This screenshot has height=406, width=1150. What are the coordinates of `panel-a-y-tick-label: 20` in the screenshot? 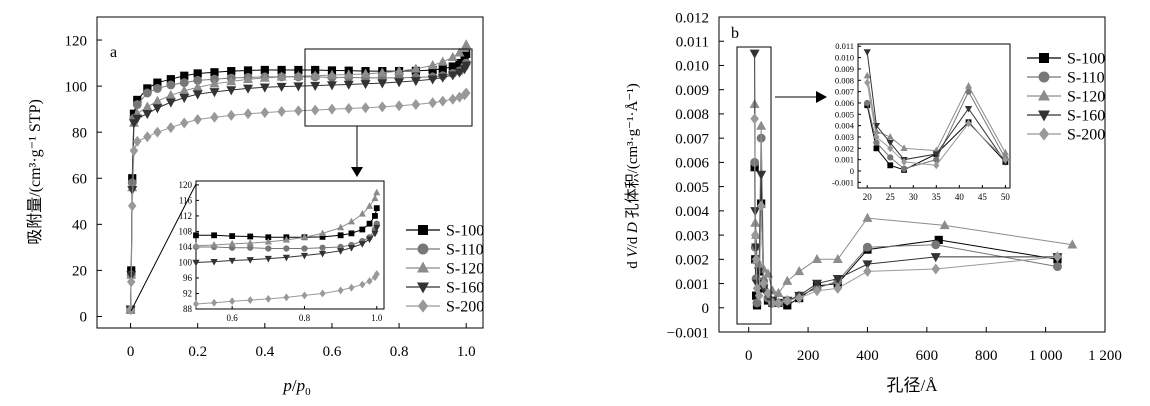 It's located at (79, 272).